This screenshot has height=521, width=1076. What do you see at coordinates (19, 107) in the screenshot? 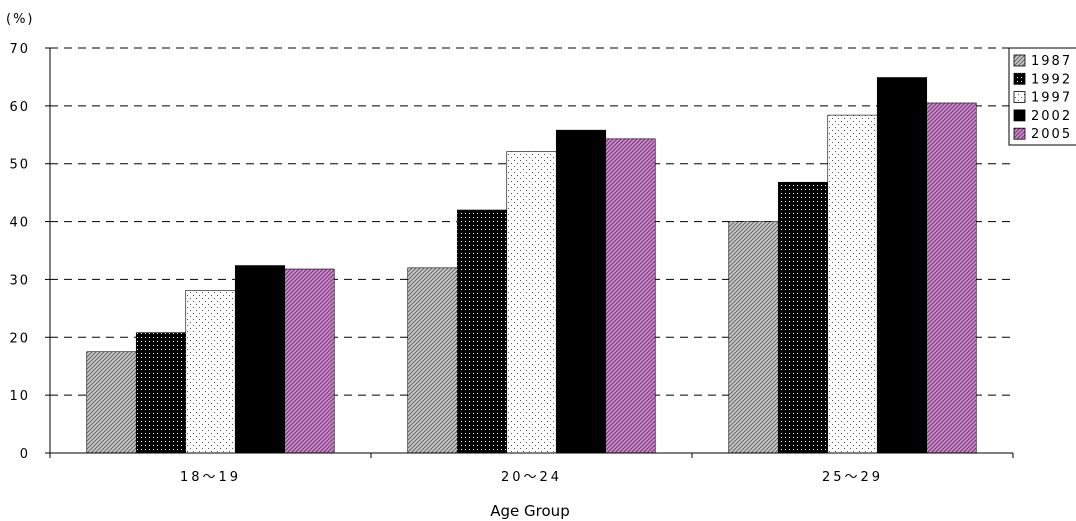
I see `y-tick-label: 60` at bounding box center [19, 107].